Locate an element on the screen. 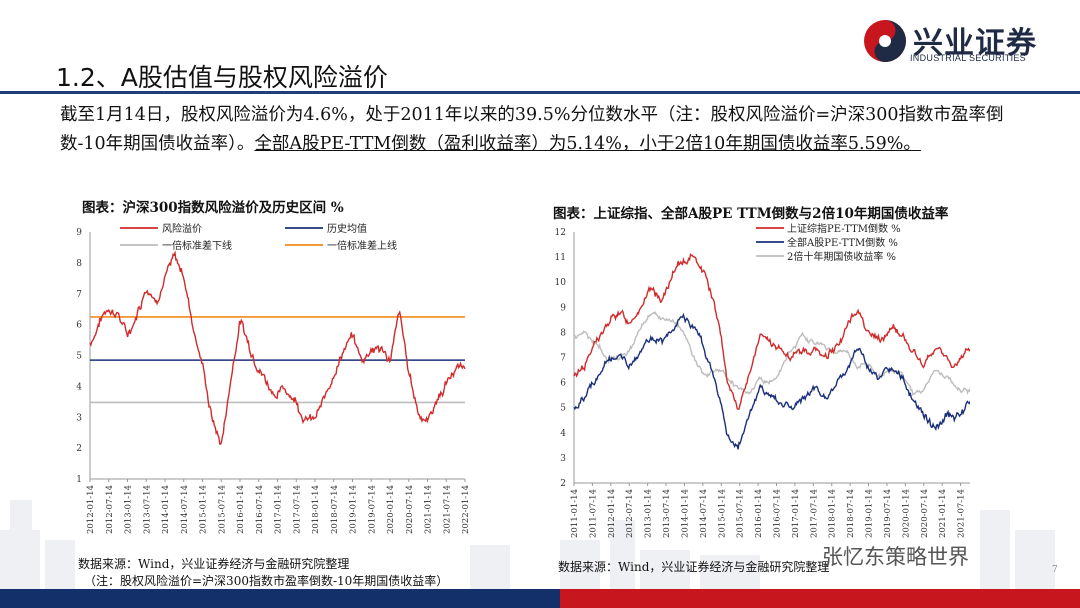  right-source: 数据来源：Wind，兴业证券经济与金融研究院整理 is located at coordinates (694, 567).